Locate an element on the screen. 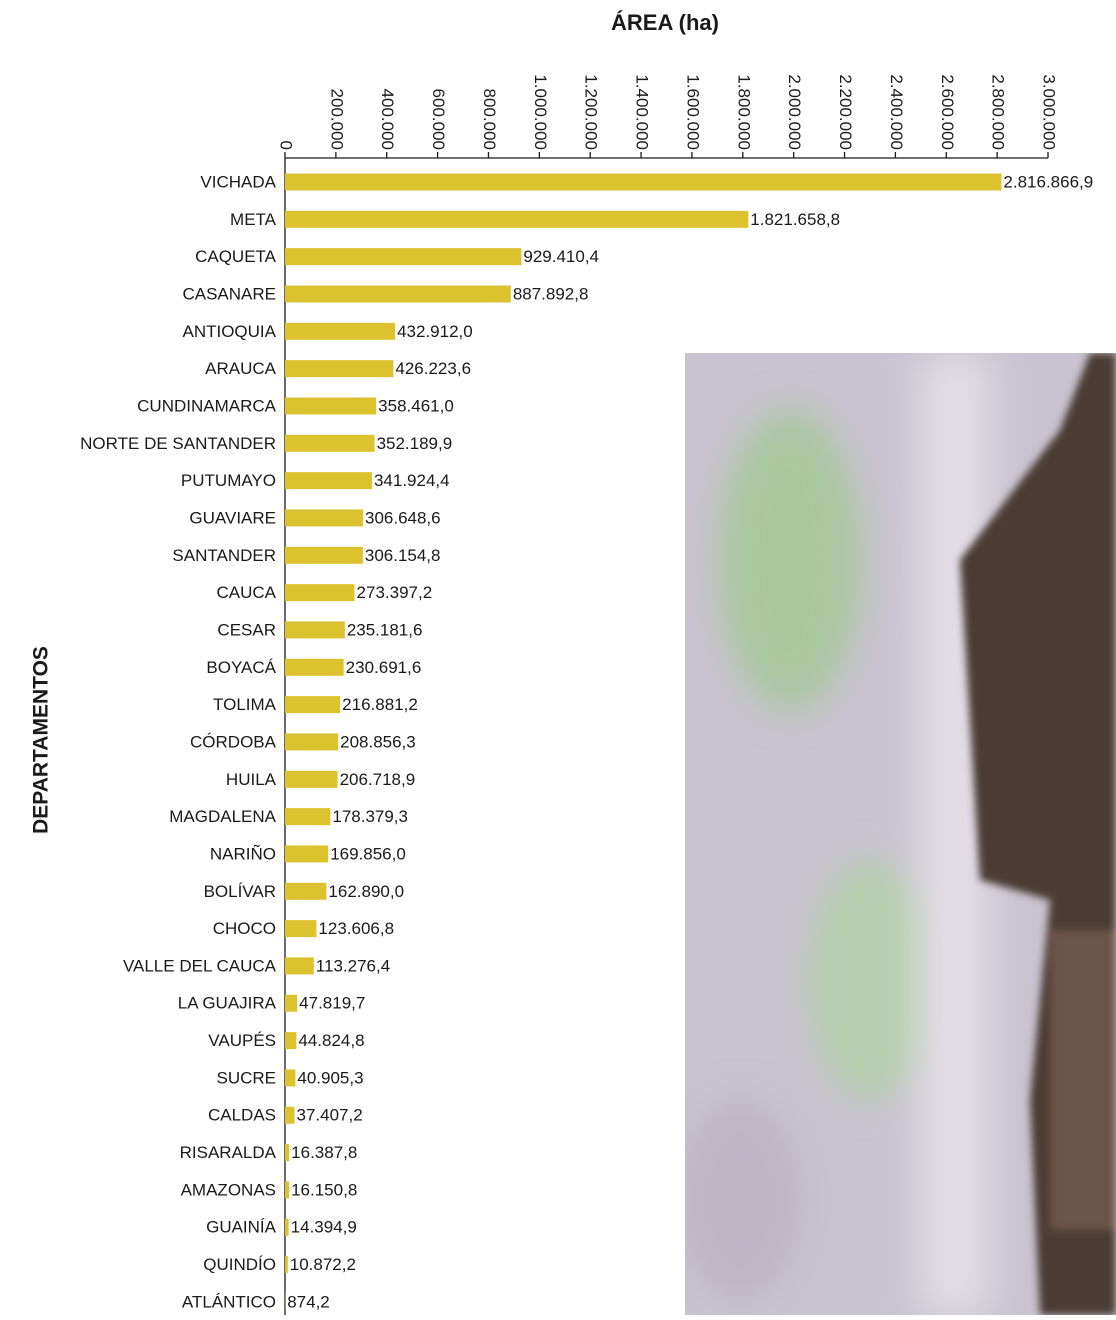  x-tick-label: 0 is located at coordinates (286, 145).